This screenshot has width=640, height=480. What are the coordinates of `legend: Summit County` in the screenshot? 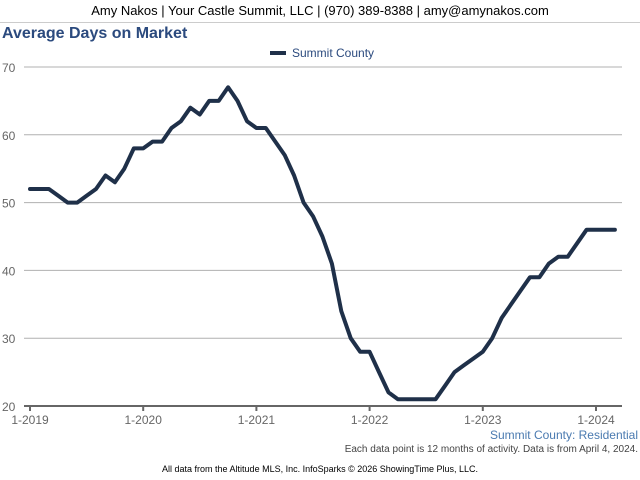 It's located at (322, 53).